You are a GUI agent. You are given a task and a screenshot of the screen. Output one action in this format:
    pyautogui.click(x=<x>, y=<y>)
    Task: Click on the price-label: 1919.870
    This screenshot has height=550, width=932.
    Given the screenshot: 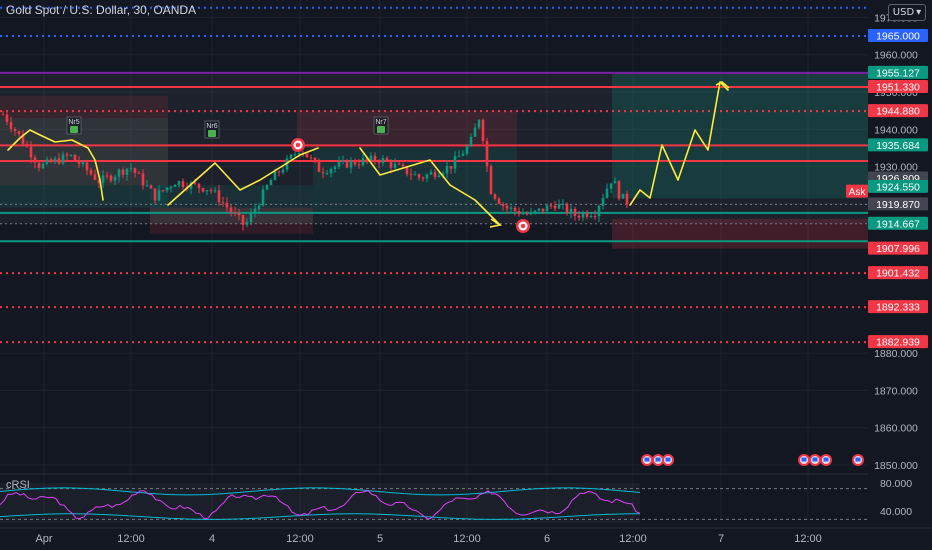 What is the action you would take?
    pyautogui.click(x=898, y=204)
    